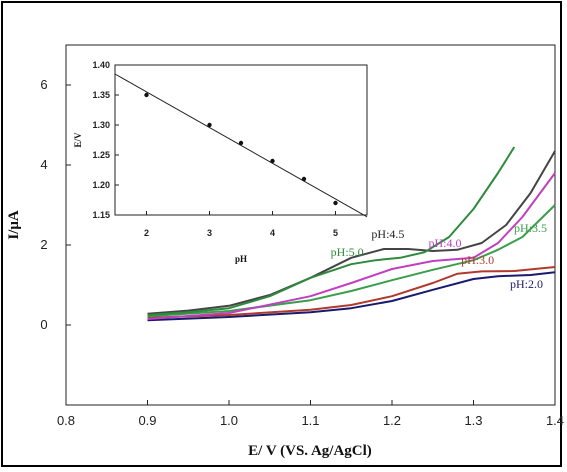 The height and width of the screenshot is (472, 567). Describe the element at coordinates (530, 228) in the screenshot. I see `curve-label: pH:3.5` at that location.